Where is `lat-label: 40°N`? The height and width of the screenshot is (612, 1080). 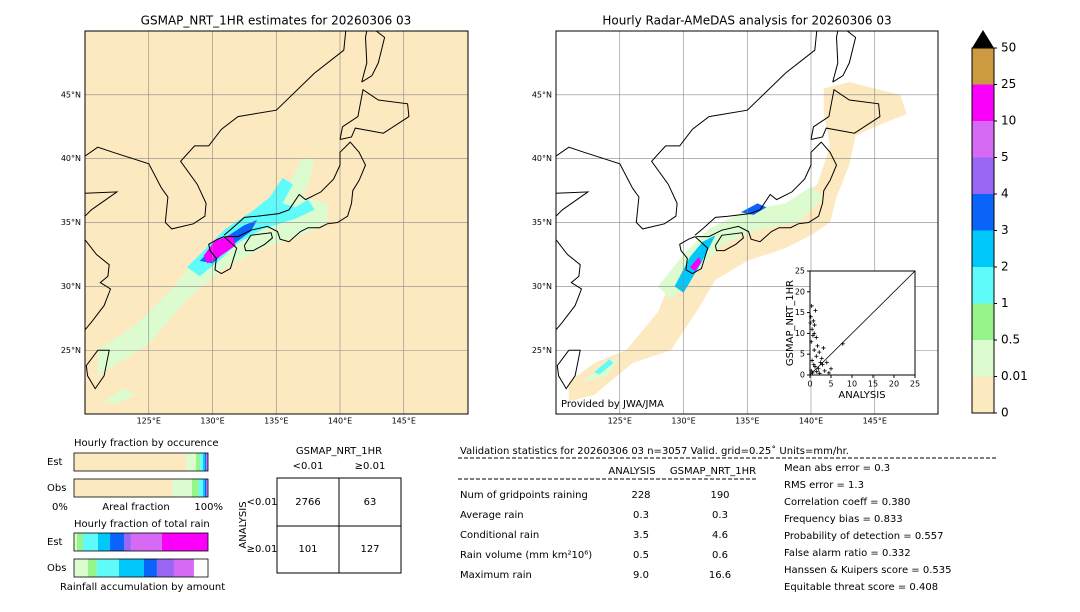 lat-label: 40°N is located at coordinates (71, 158).